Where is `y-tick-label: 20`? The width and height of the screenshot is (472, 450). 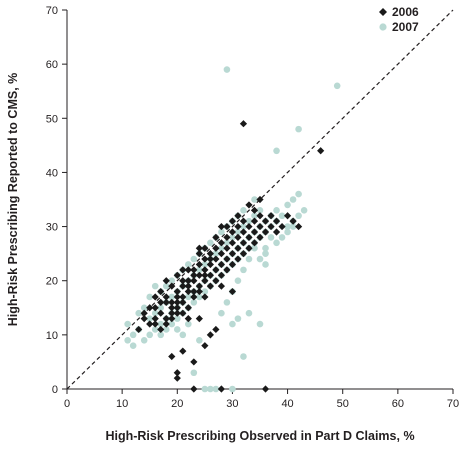
y-tick-label: 20 is located at coordinates (52, 282).